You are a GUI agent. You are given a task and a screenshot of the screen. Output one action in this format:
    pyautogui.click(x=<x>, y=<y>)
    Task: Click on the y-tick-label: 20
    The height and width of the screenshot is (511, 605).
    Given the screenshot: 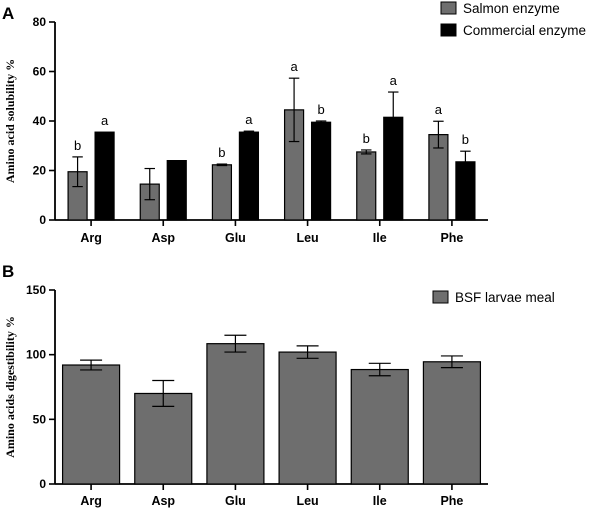 What is the action you would take?
    pyautogui.click(x=40, y=171)
    